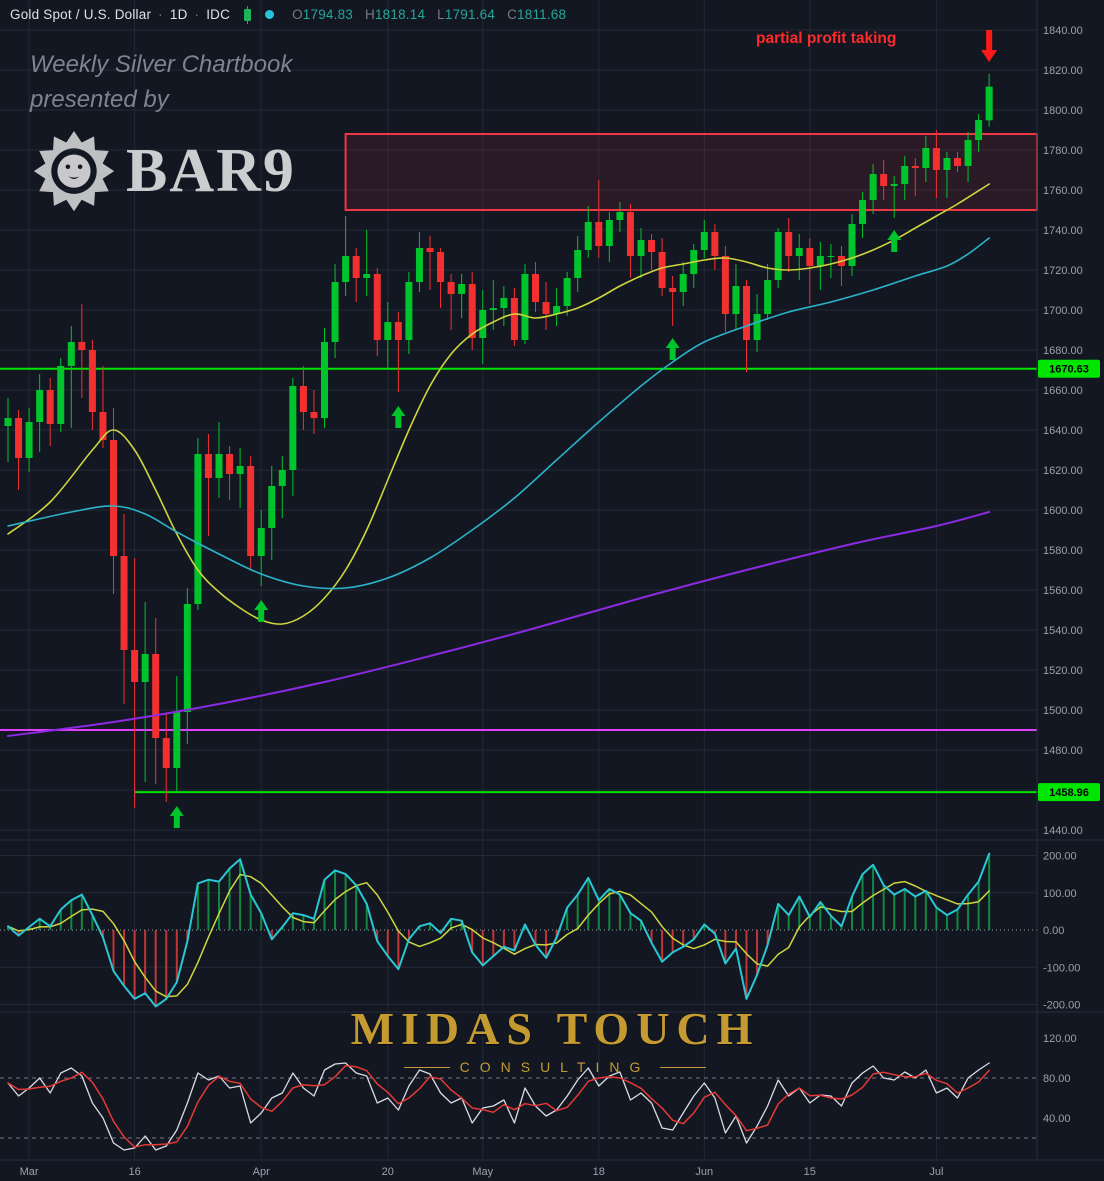 The width and height of the screenshot is (1104, 1181). Describe the element at coordinates (161, 64) in the screenshot. I see `watermark-line1: Weekly Silver Chartbook` at that location.